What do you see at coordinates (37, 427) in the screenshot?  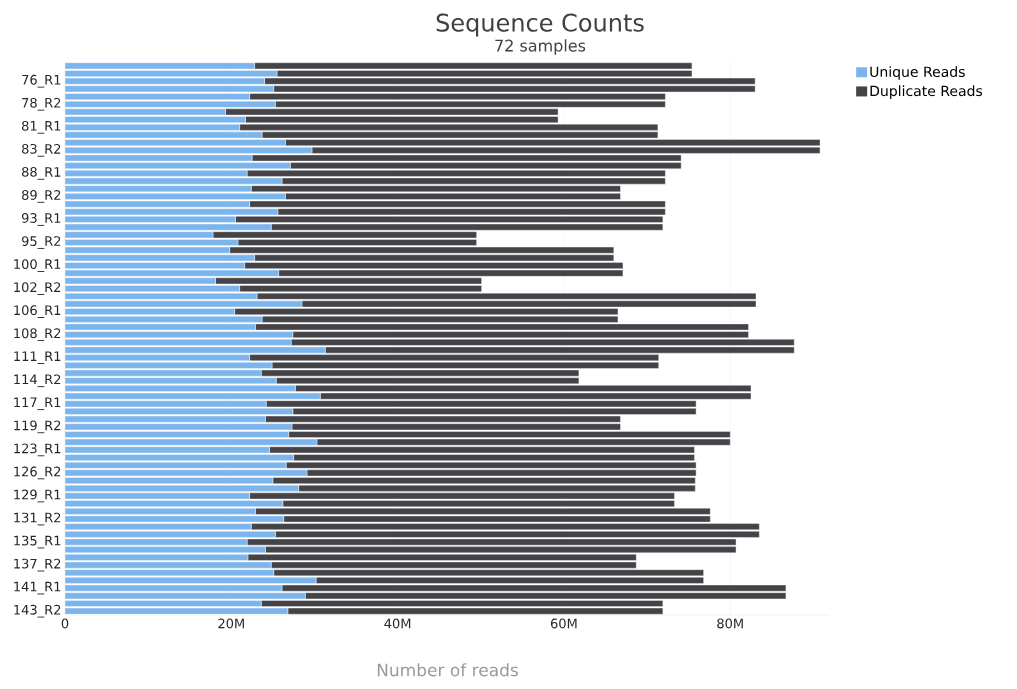 I see `y-tick-label: 119_R2` at bounding box center [37, 427].